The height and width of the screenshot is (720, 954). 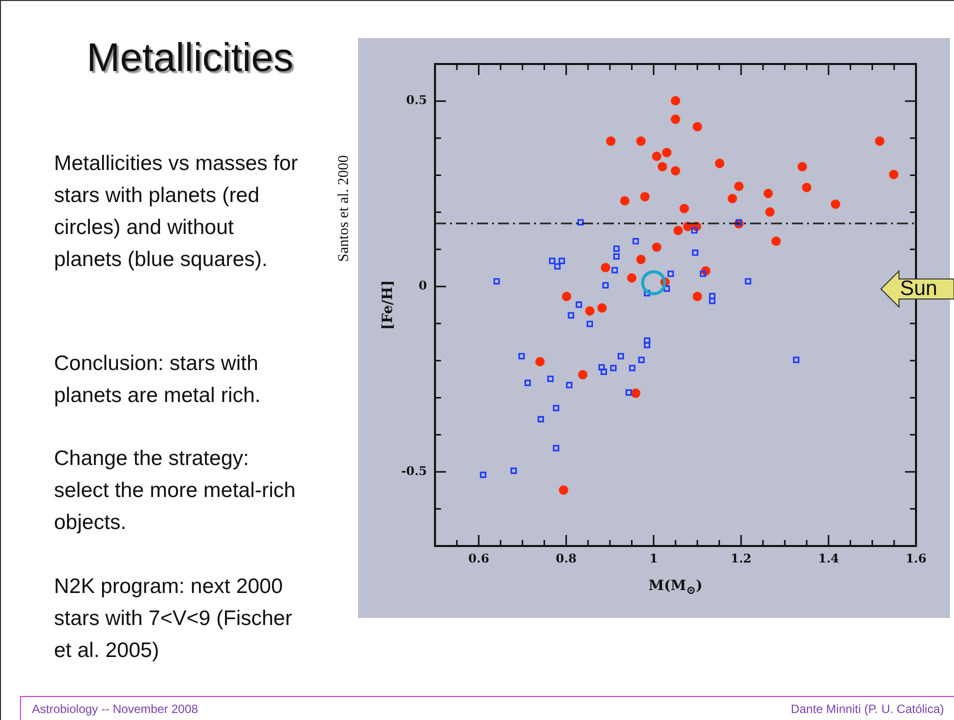 What do you see at coordinates (174, 619) in the screenshot?
I see `text: N2K program: next 2000 stars with 7<V<9 (Fischer et al. 2005)` at bounding box center [174, 619].